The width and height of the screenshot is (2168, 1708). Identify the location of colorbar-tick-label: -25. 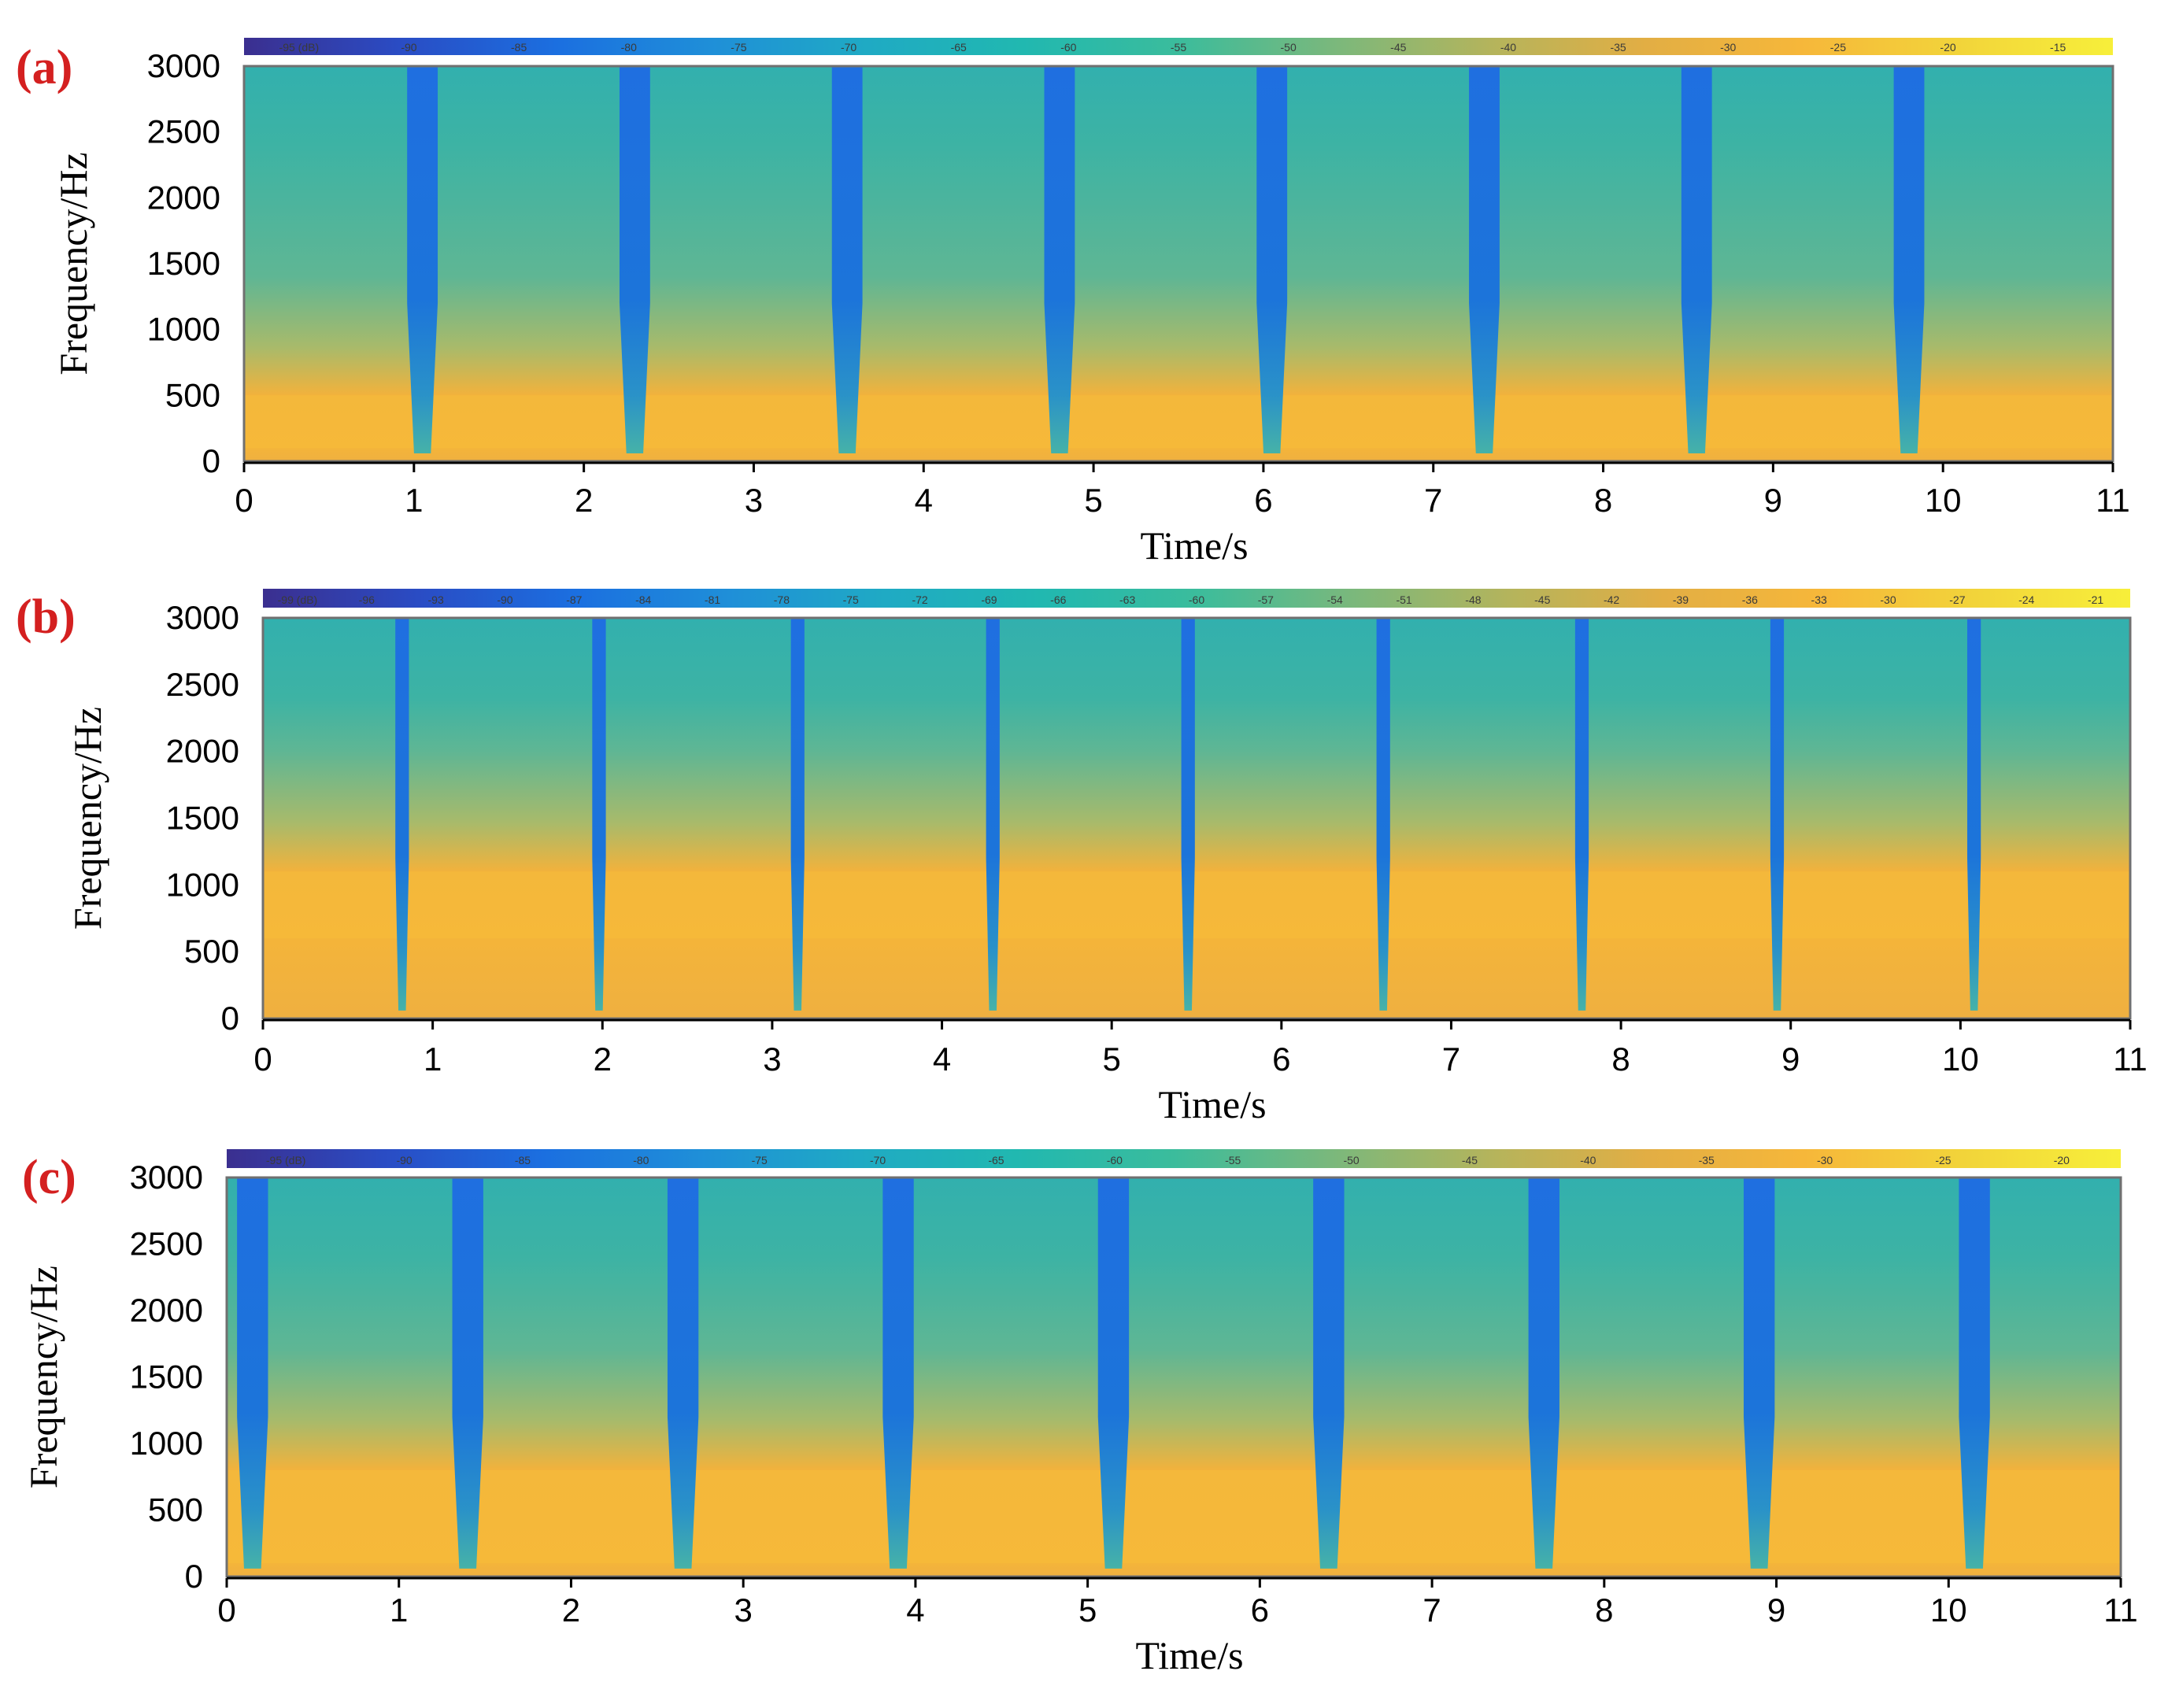
(1838, 47).